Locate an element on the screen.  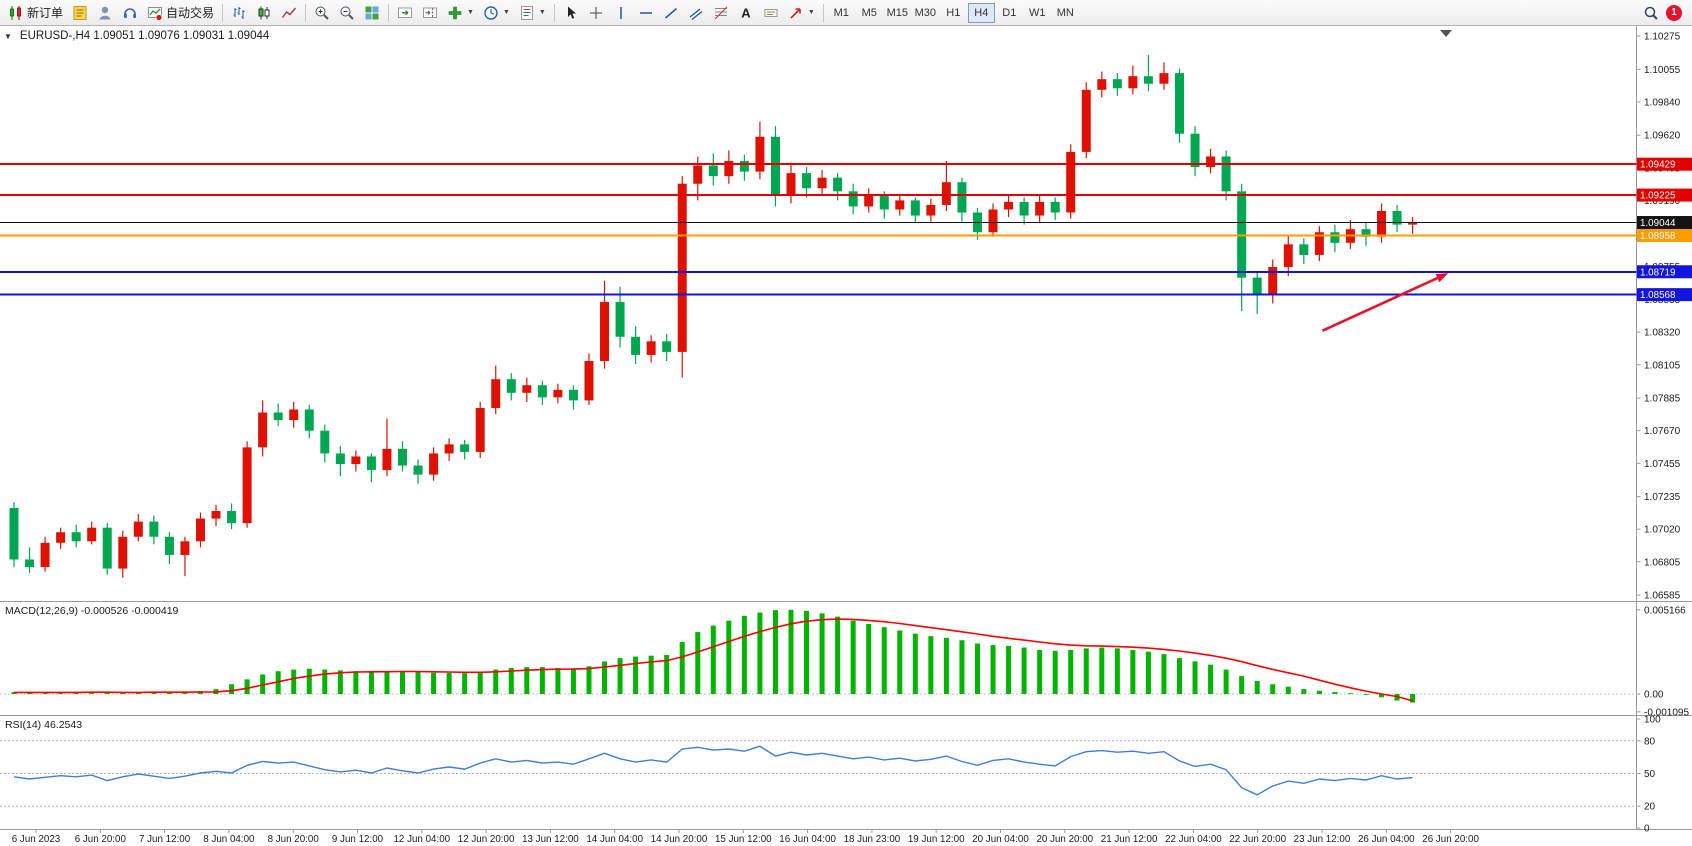
horizontal-line-button is located at coordinates (646, 13).